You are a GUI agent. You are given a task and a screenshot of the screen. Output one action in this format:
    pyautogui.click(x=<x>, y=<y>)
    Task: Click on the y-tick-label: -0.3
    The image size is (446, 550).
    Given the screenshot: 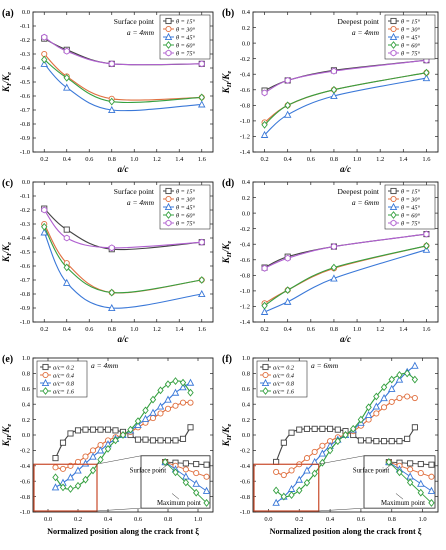 What is the action you would take?
    pyautogui.click(x=25, y=224)
    